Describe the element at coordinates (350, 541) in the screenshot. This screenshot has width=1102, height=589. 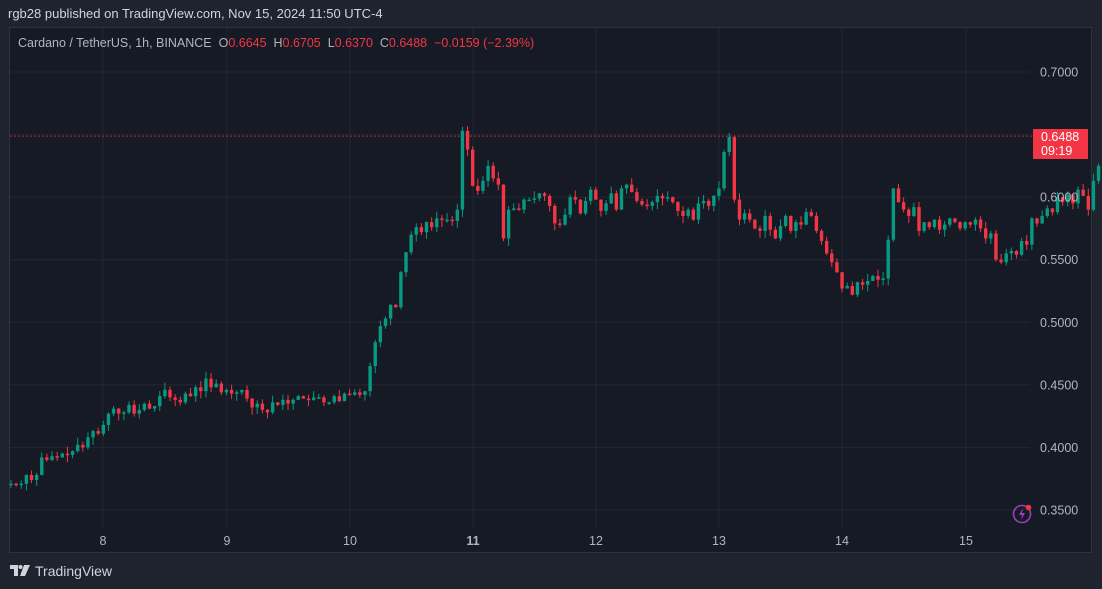
I see `time-tick-label: 10` at that location.